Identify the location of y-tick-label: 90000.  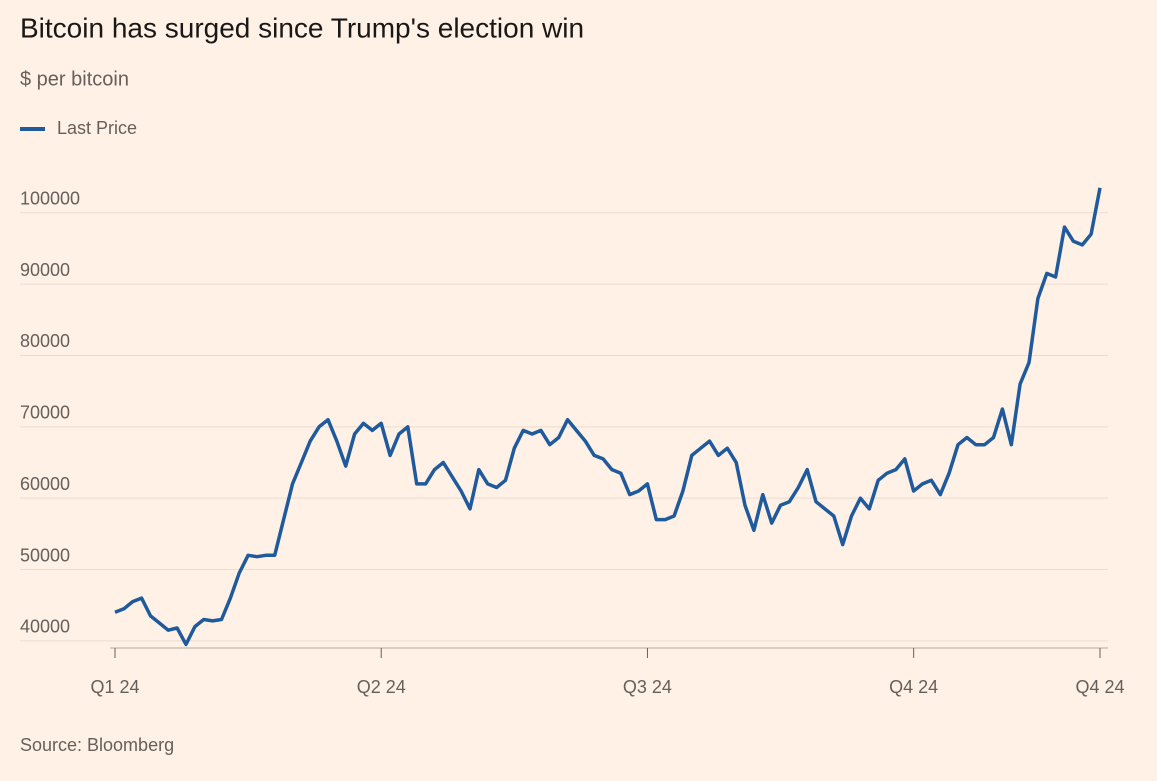
(45, 270).